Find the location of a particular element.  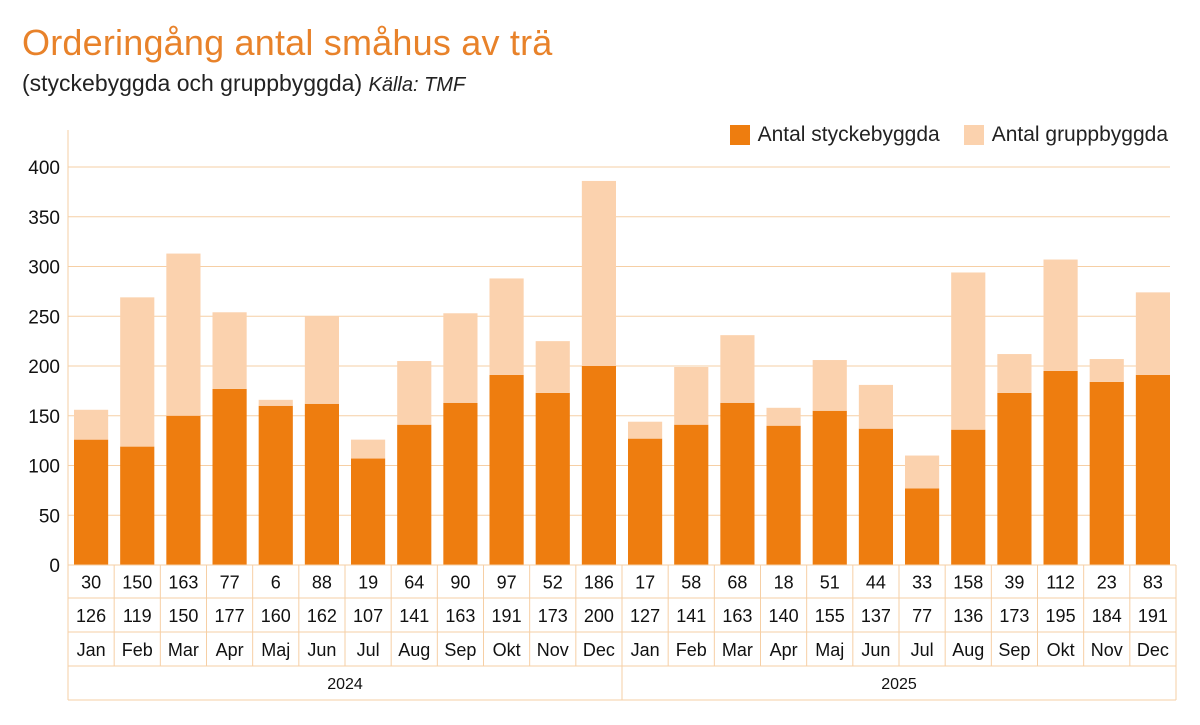

table-cell-gruppbyggda: 17 is located at coordinates (645, 583).